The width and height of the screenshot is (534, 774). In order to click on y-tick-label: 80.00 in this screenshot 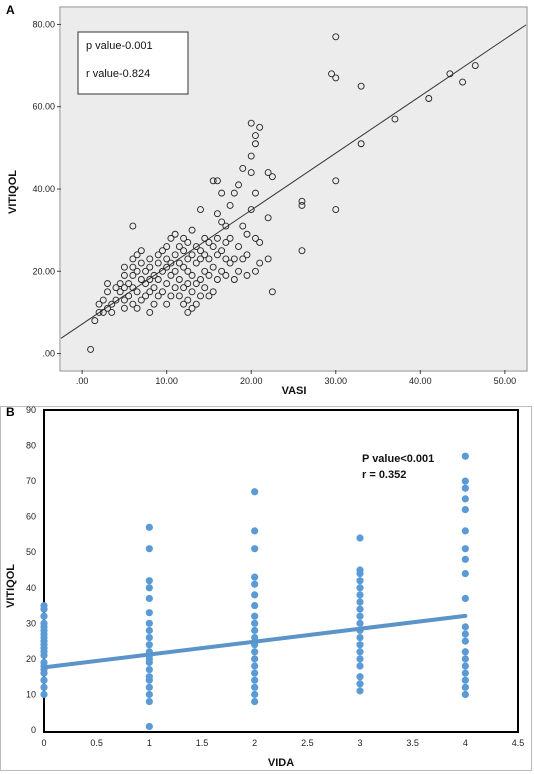, I will do `click(43, 24)`.